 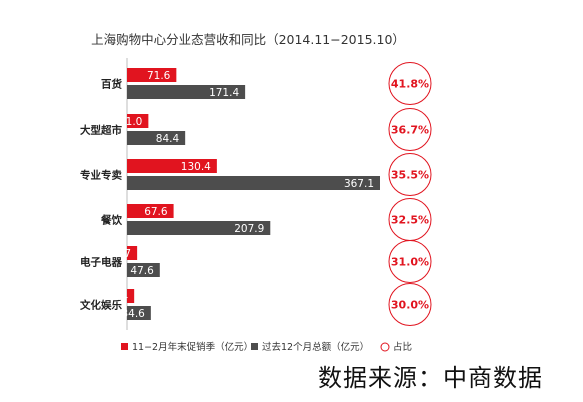 What do you see at coordinates (266, 219) in the screenshot?
I see `category-row: 餐饮 67.6 207.9 32.5%` at bounding box center [266, 219].